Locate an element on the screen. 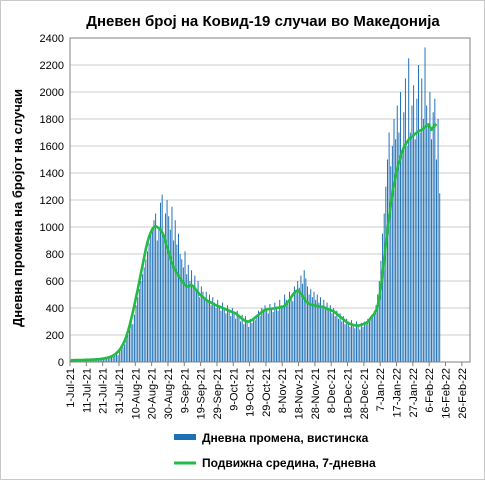 This screenshot has width=485, height=480. y-tick-label: 1400 is located at coordinates (52, 174).